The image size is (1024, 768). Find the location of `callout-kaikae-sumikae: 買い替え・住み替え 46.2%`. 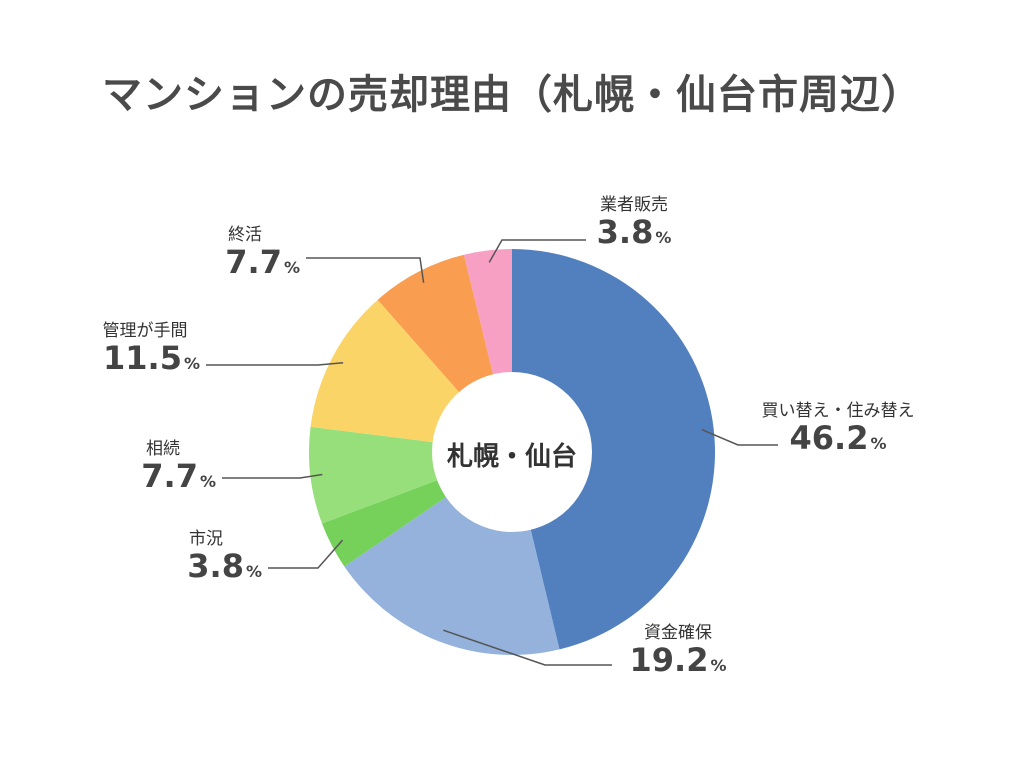

callout-kaikae-sumikae: 買い替え・住み替え 46.2% is located at coordinates (838, 429).